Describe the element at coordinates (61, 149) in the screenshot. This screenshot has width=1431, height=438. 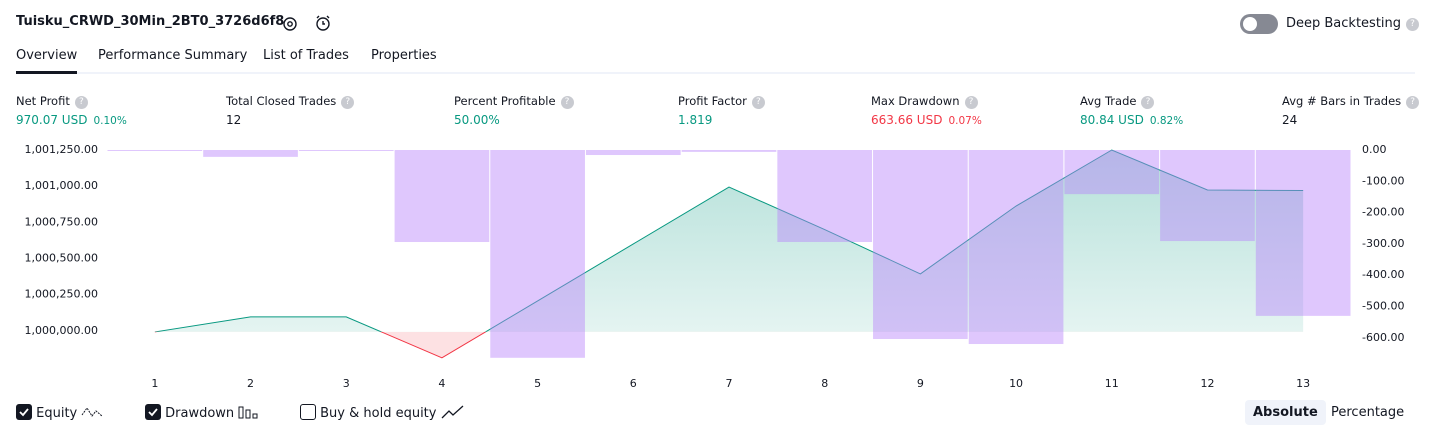
I see `y-tick-label: 1,001,250.00` at that location.